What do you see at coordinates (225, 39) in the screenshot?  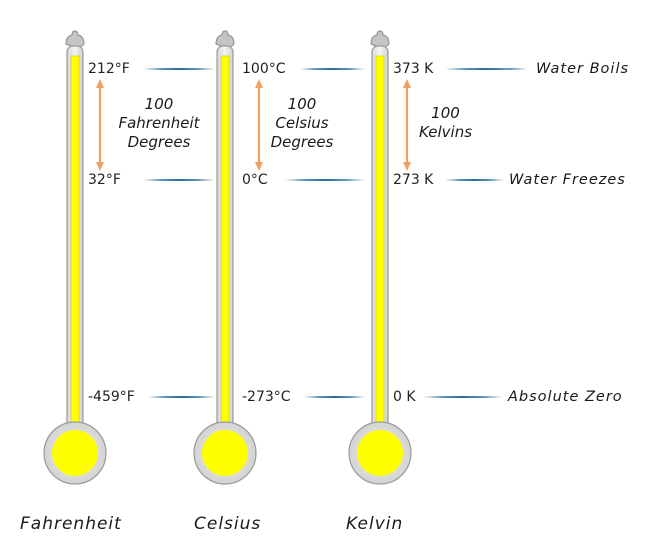 I see `celsius-cap` at bounding box center [225, 39].